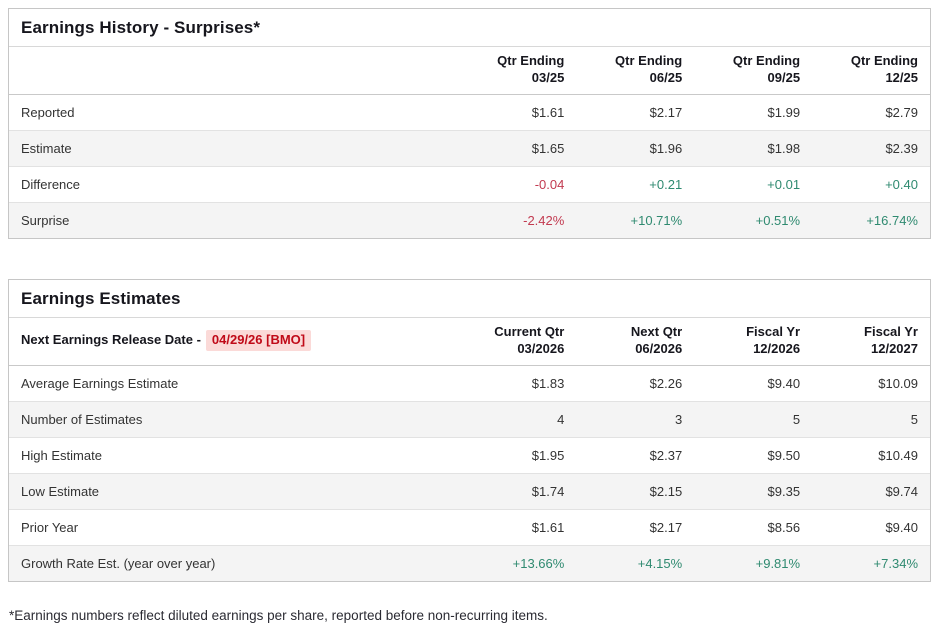 Image resolution: width=940 pixels, height=623 pixels. Describe the element at coordinates (517, 563) in the screenshot. I see `cell-value-positive: +13.66%` at that location.